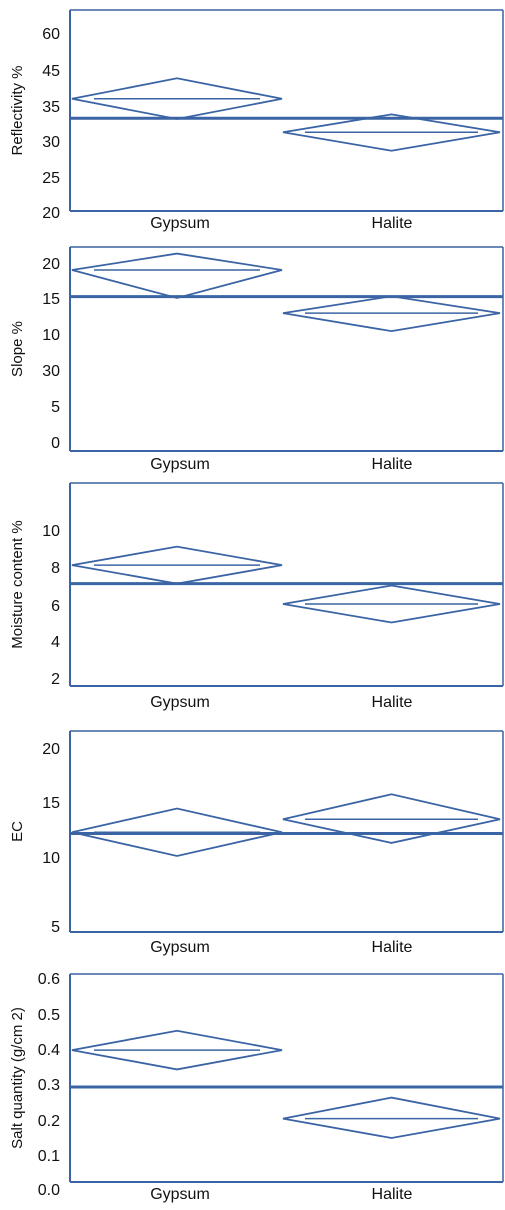 The height and width of the screenshot is (1210, 505). Describe the element at coordinates (49, 1085) in the screenshot. I see `y-tick-label: 0.3` at that location.